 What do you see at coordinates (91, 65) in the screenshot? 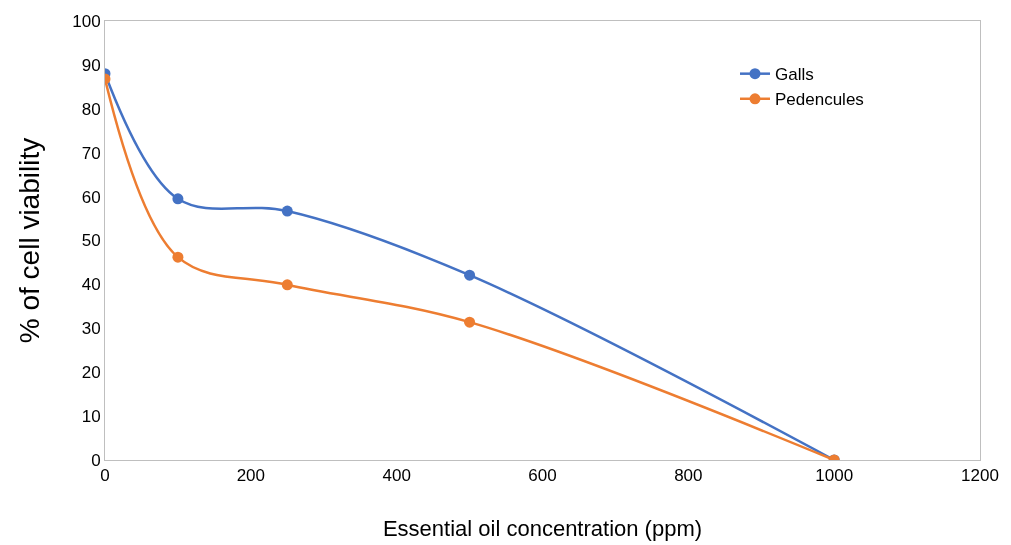
I see `y-tick-label: 90` at bounding box center [91, 65].